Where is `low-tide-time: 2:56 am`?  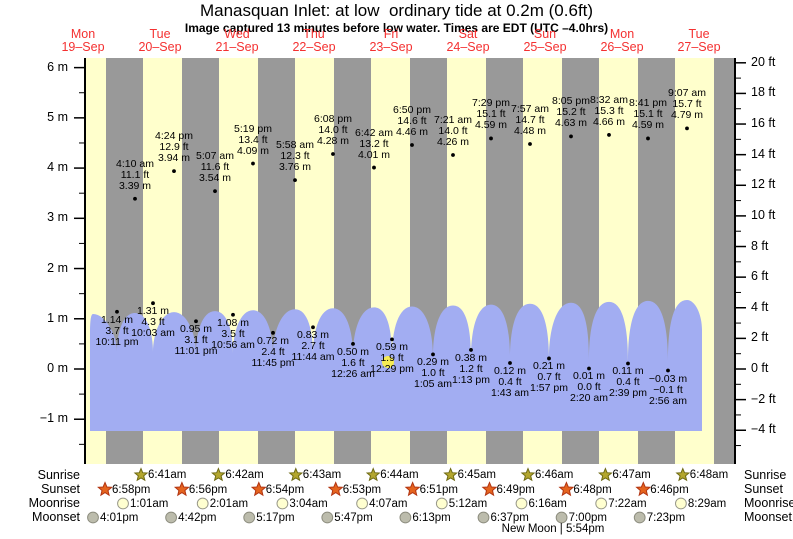
low-tide-time: 2:56 am is located at coordinates (668, 400).